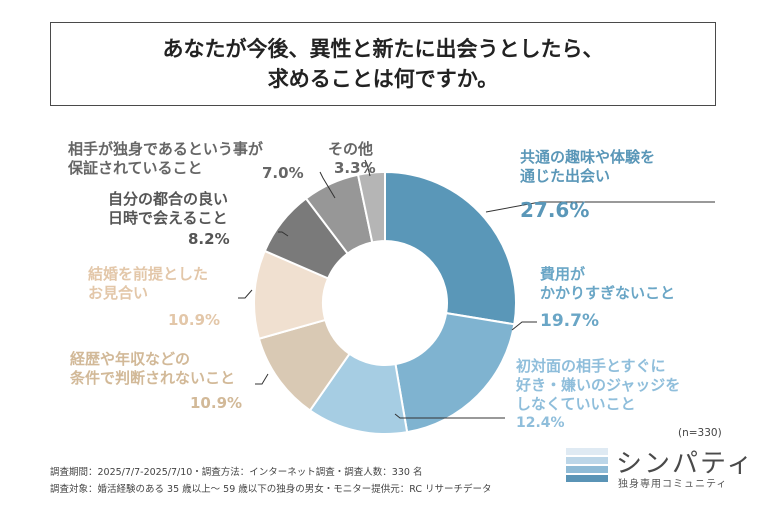  I want to click on label-no-judge: 初対面の相手とすぐに 好き・嫌いのジャッジを しなくていいこと 12.4%, so click(598, 395).